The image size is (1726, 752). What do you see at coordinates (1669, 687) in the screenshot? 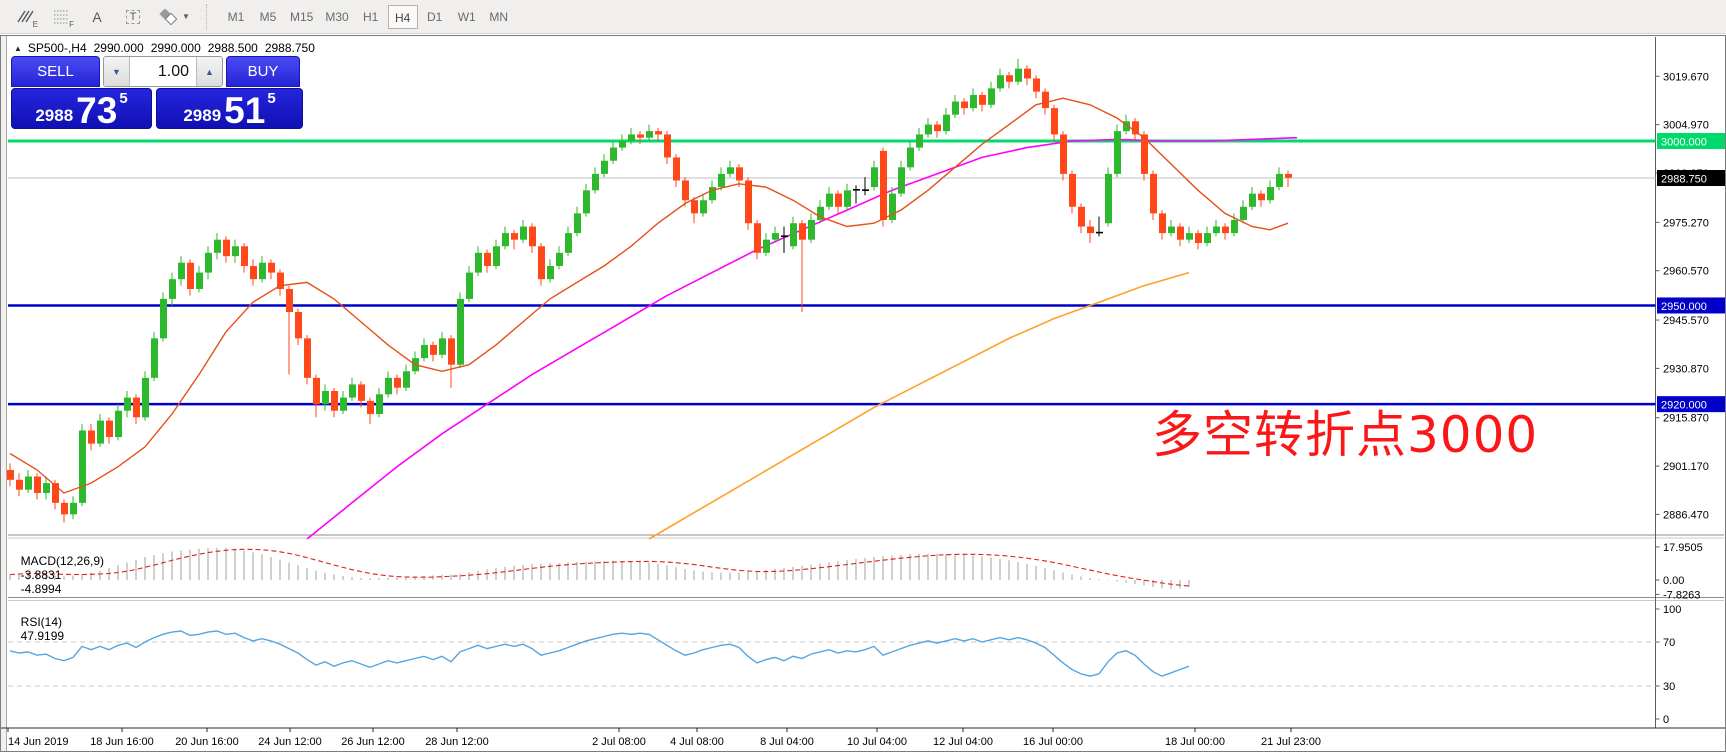
I see `svg-text: 30` at bounding box center [1669, 687].